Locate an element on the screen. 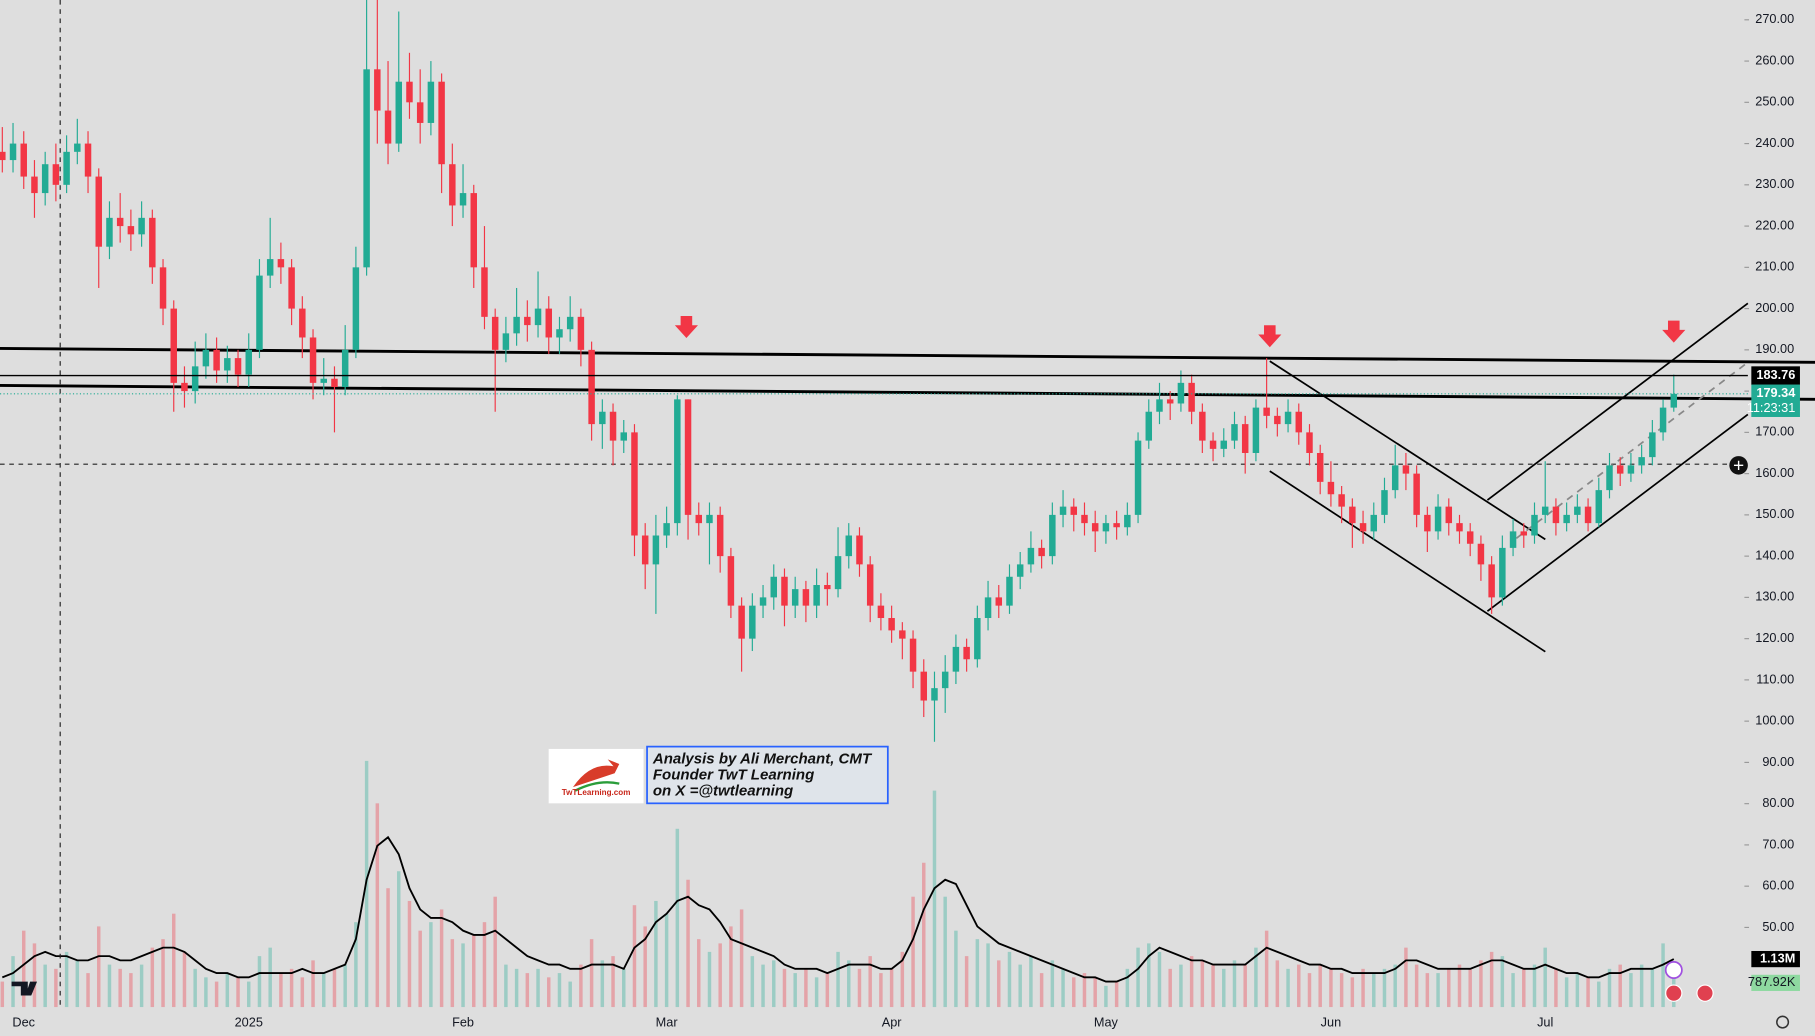  plus-icon is located at coordinates (1738, 465).